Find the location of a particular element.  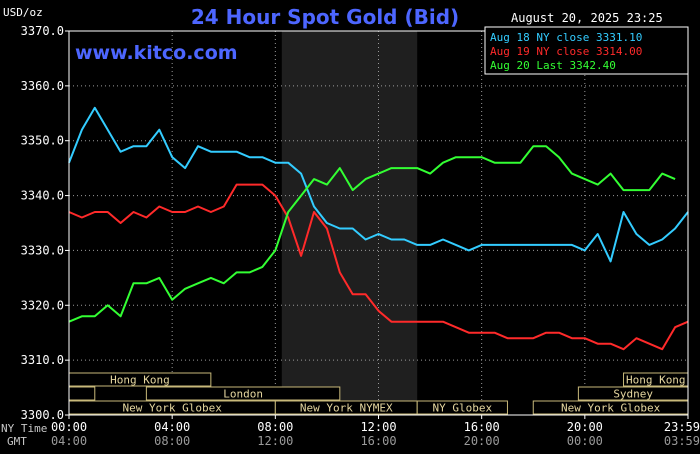

x-tick-label-ny: 23:59 is located at coordinates (682, 427).